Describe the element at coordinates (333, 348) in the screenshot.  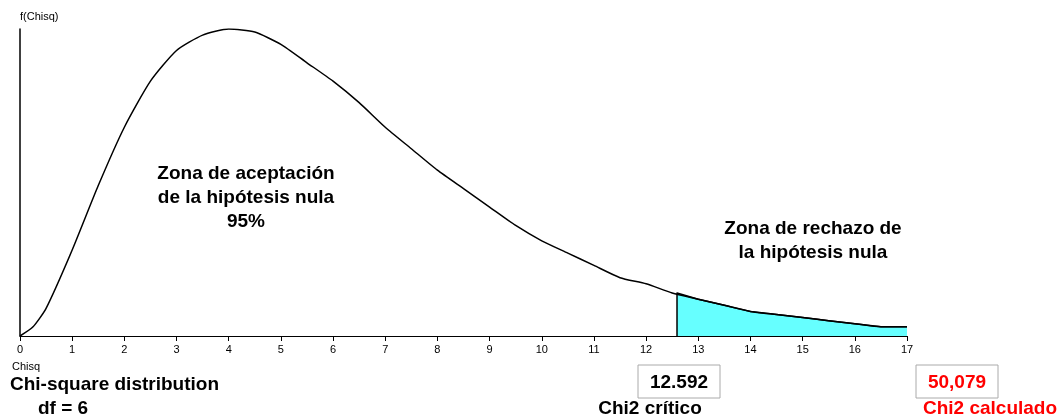
I see `x-tick-label: 6` at that location.